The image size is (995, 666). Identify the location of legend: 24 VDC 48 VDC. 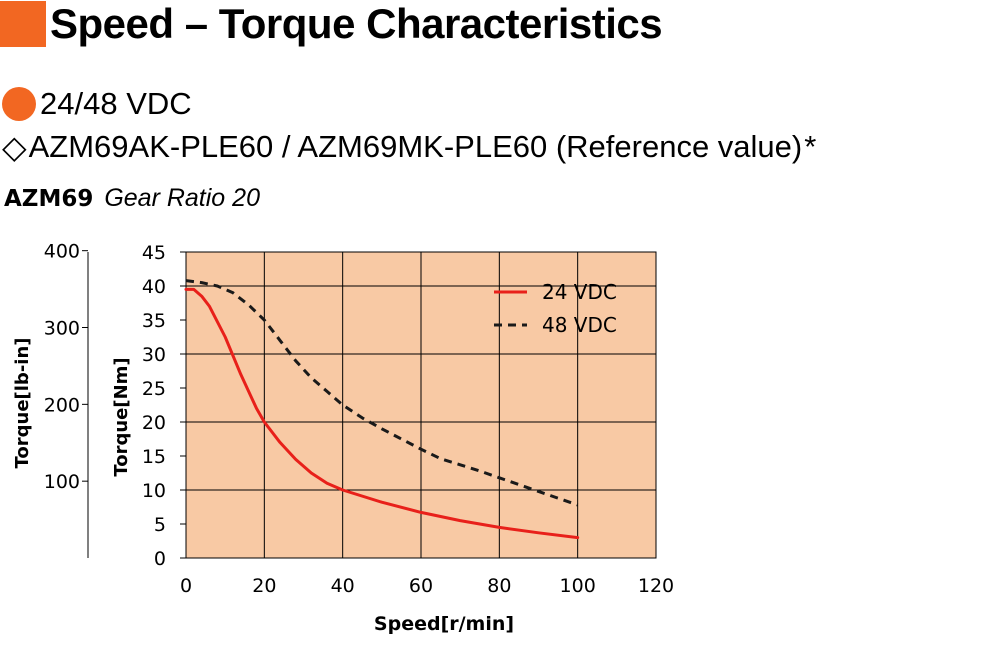
(555, 308).